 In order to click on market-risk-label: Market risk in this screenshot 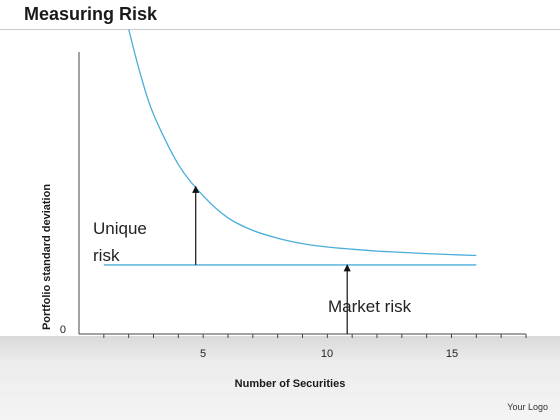, I will do `click(370, 306)`.